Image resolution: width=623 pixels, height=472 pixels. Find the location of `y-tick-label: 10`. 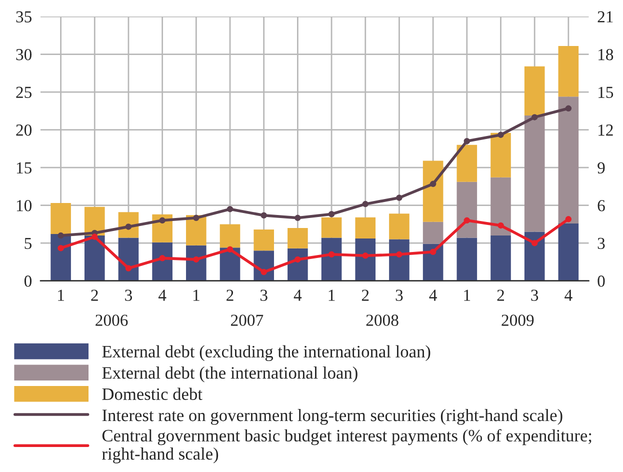

y-tick-label: 10 is located at coordinates (24, 206).